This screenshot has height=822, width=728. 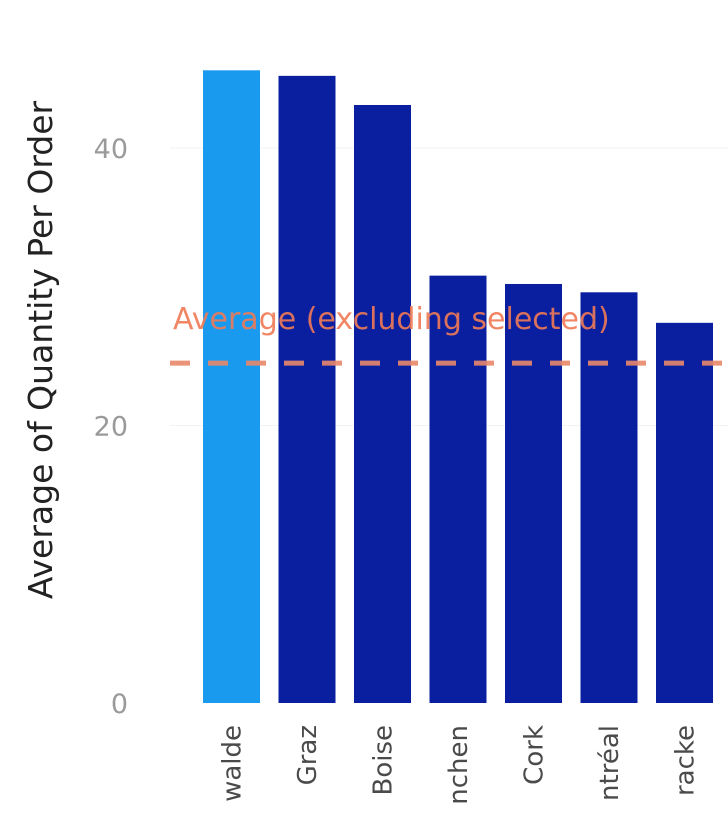 I want to click on x-tick-label: Boise, so click(x=384, y=760).